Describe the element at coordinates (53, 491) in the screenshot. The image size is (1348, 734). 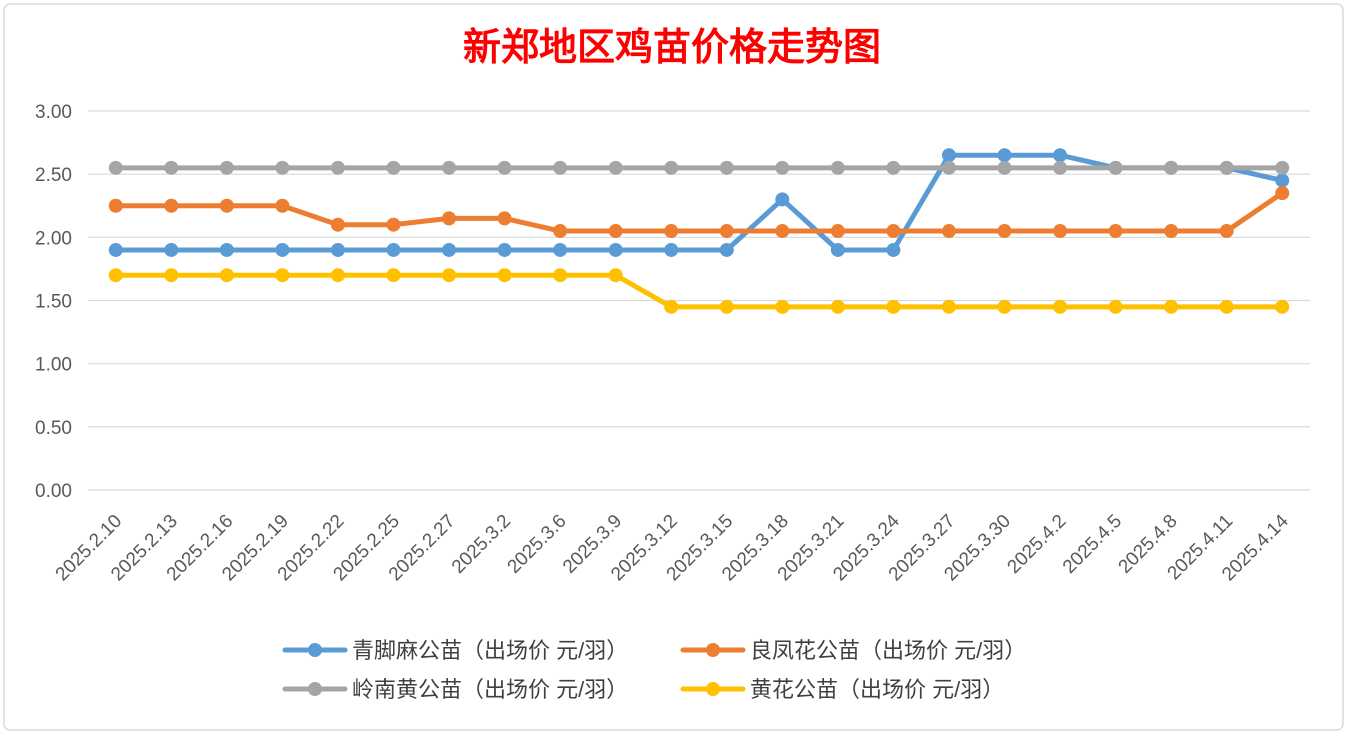
I see `y-tick-label: 0.00` at that location.